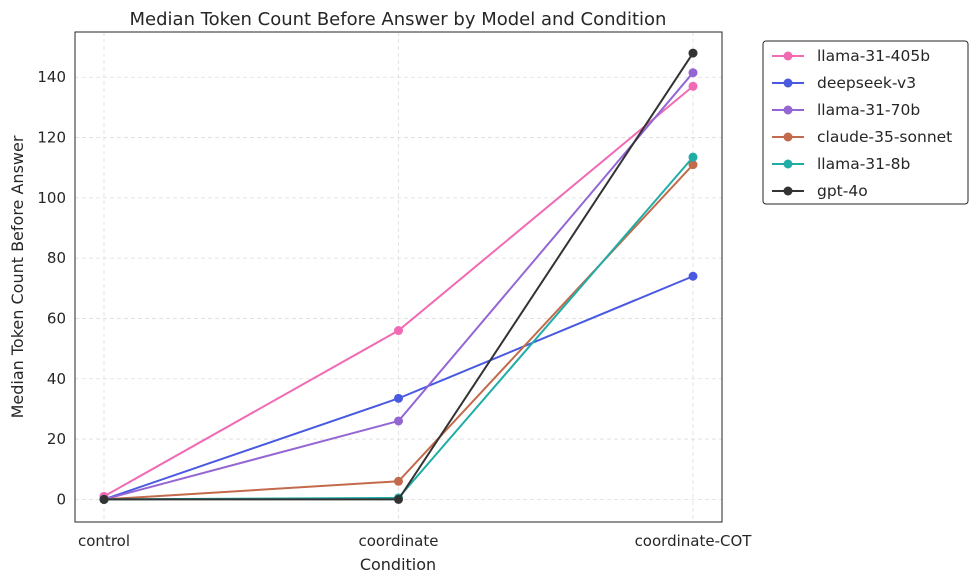 Image resolution: width=977 pixels, height=587 pixels. I want to click on legend-entry: llama-31-8b, so click(841, 164).